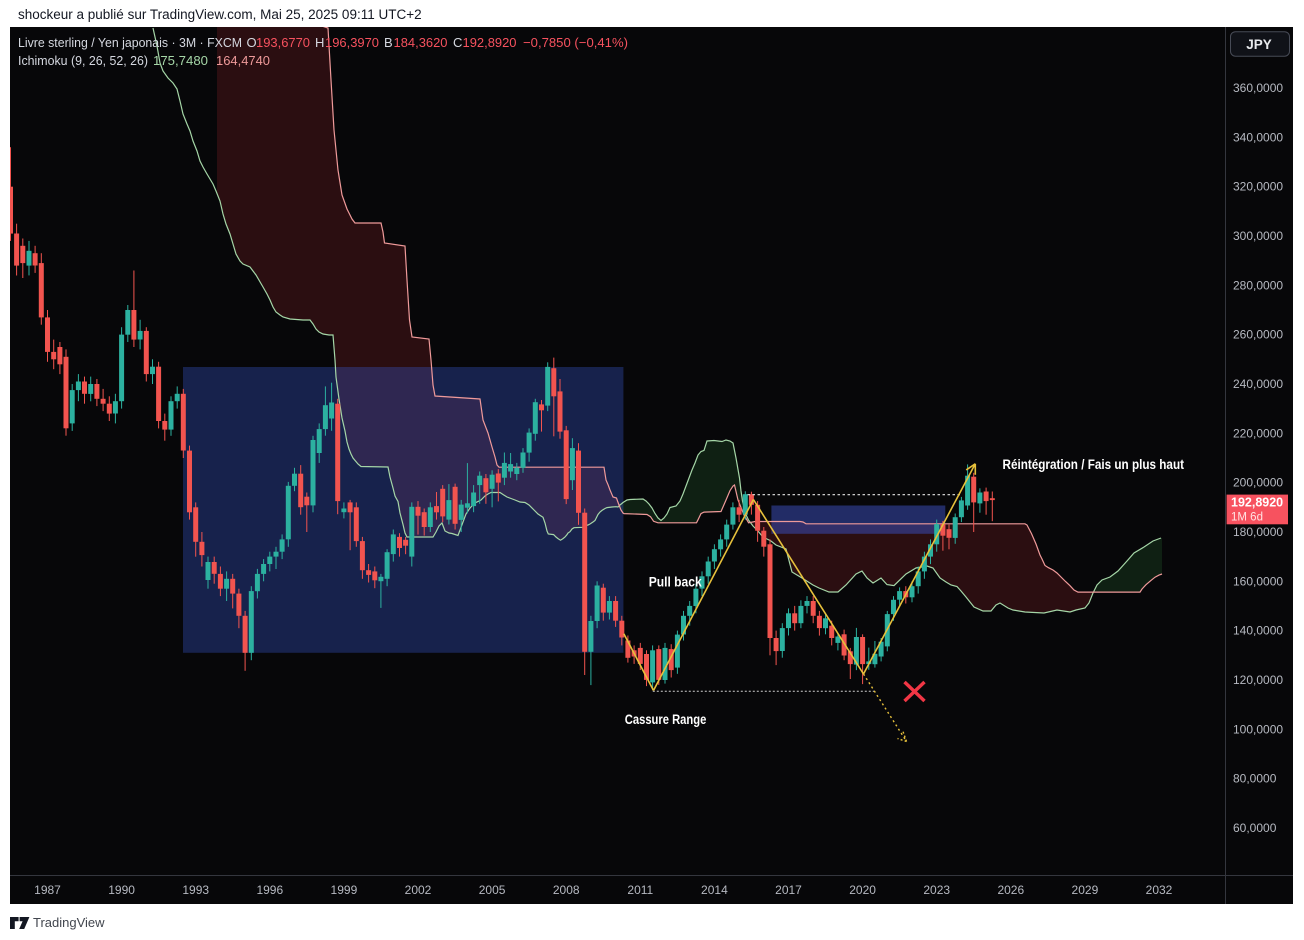 This screenshot has width=1304, height=940. Describe the element at coordinates (788, 890) in the screenshot. I see `svg-text: 2017` at that location.